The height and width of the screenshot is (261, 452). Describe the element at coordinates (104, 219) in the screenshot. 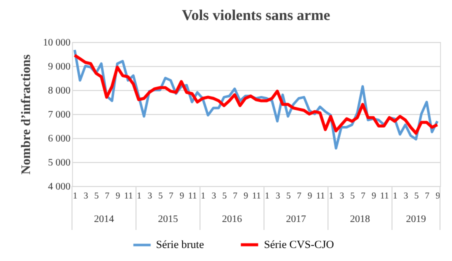

I see `text: 2014` at that location.